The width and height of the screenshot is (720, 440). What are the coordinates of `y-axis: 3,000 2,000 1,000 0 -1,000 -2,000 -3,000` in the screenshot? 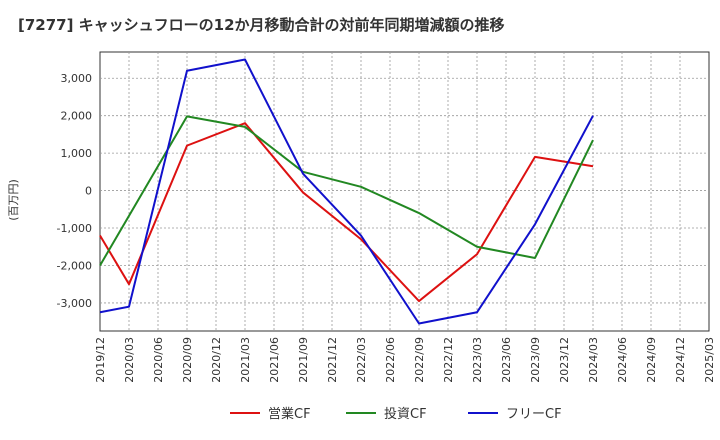 It's located at (74, 191).